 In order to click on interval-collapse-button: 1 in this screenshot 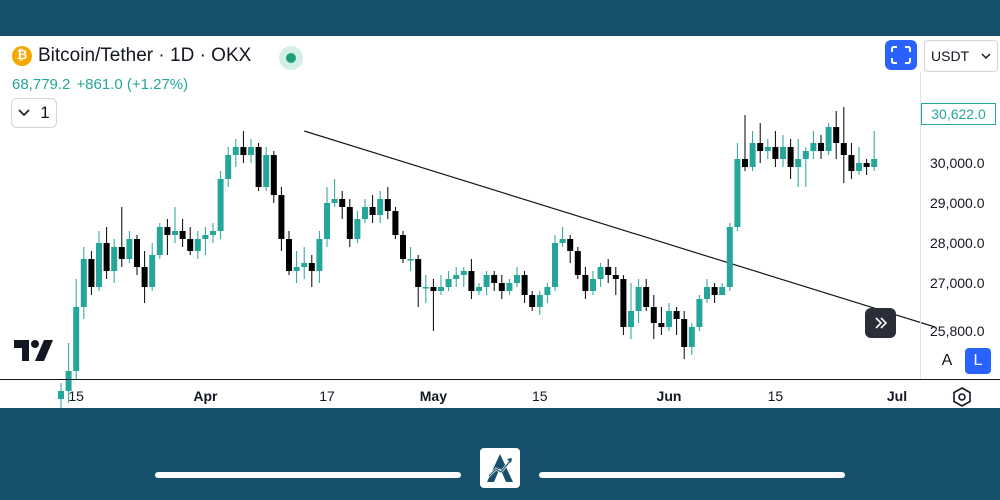, I will do `click(34, 113)`.